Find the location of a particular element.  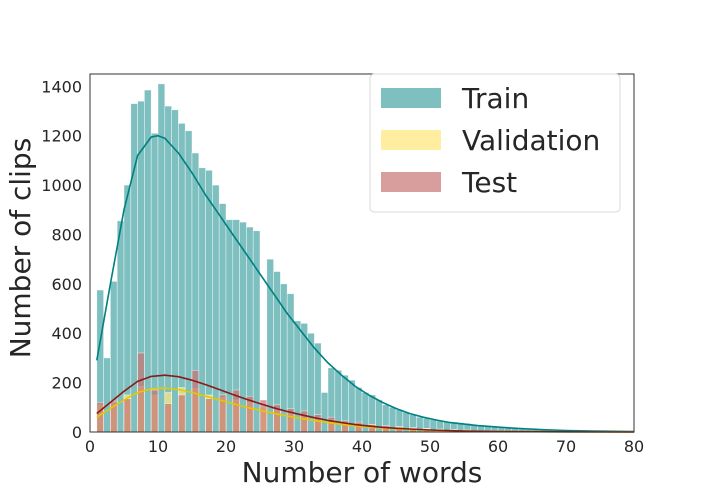

kde-line-test is located at coordinates (365, 403).